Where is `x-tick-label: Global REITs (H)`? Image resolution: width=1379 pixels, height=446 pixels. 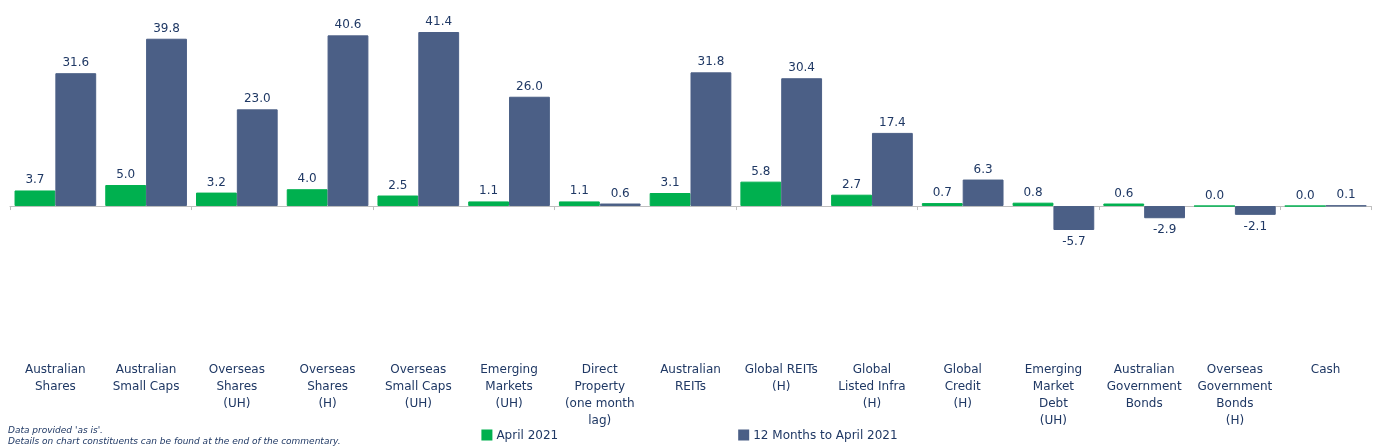
x-tick-label: Global REITs (H) is located at coordinates (781, 377).